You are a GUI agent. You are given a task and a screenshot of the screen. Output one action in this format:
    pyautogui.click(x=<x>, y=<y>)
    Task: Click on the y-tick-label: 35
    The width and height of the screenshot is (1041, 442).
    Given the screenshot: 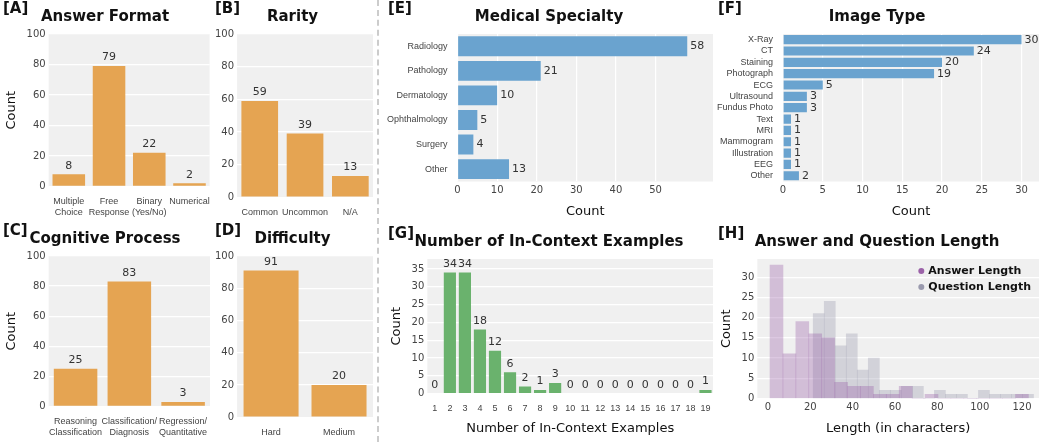 What is the action you would take?
    pyautogui.click(x=418, y=268)
    